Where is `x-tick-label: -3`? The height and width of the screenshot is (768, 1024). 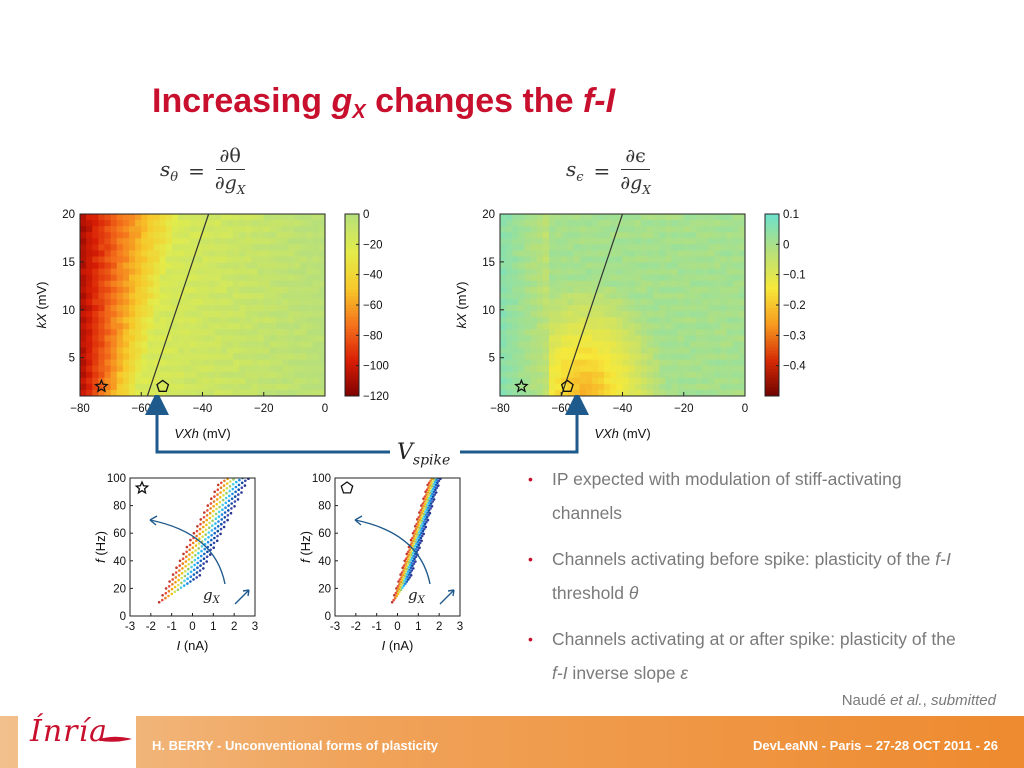 x-tick-label: -3 is located at coordinates (335, 627).